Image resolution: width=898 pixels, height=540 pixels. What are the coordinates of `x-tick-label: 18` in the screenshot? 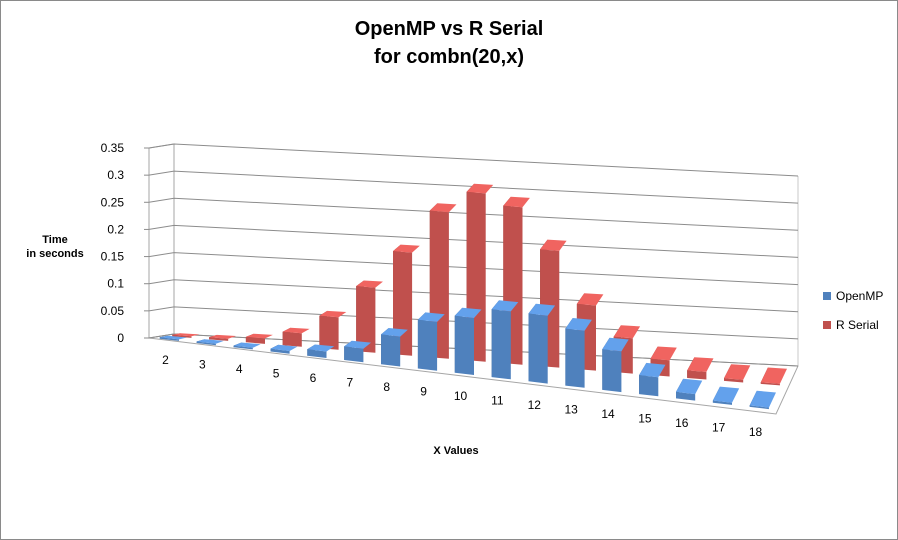 It's located at (756, 432).